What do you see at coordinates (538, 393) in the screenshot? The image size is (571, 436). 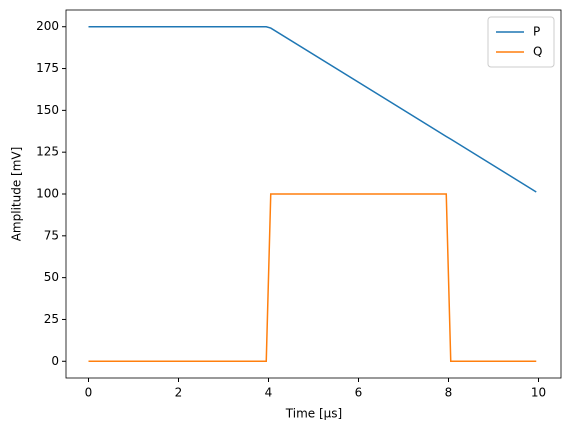 I see `x-tick-label: 10` at bounding box center [538, 393].